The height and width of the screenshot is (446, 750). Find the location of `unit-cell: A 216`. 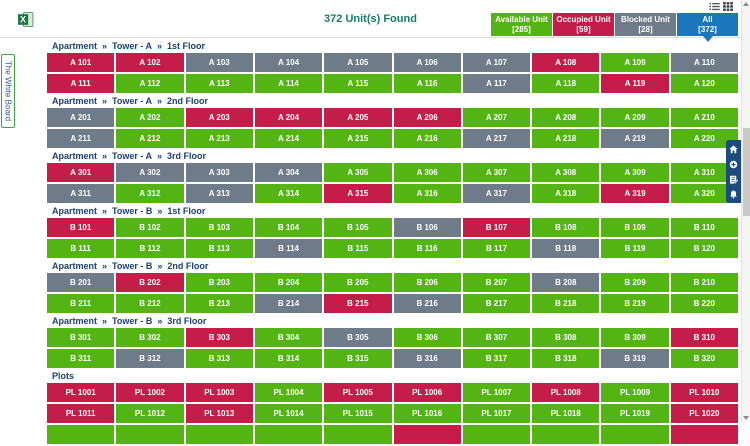

unit-cell: A 216 is located at coordinates (427, 138).